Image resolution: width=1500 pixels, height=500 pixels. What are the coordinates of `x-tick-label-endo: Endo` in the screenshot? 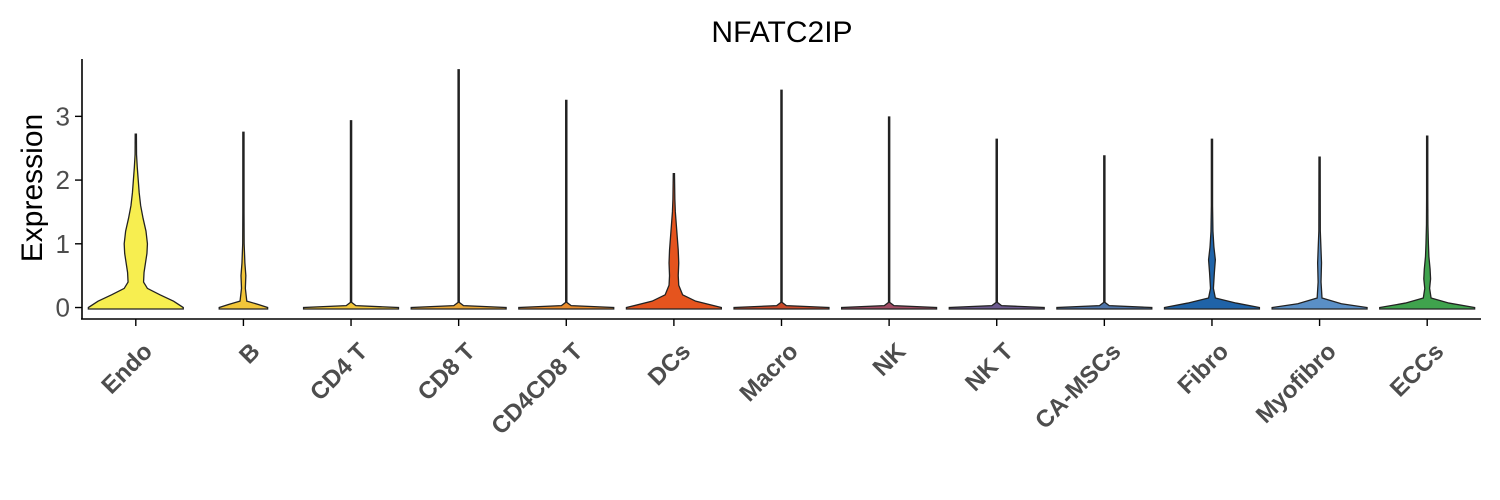 It's located at (127, 369).